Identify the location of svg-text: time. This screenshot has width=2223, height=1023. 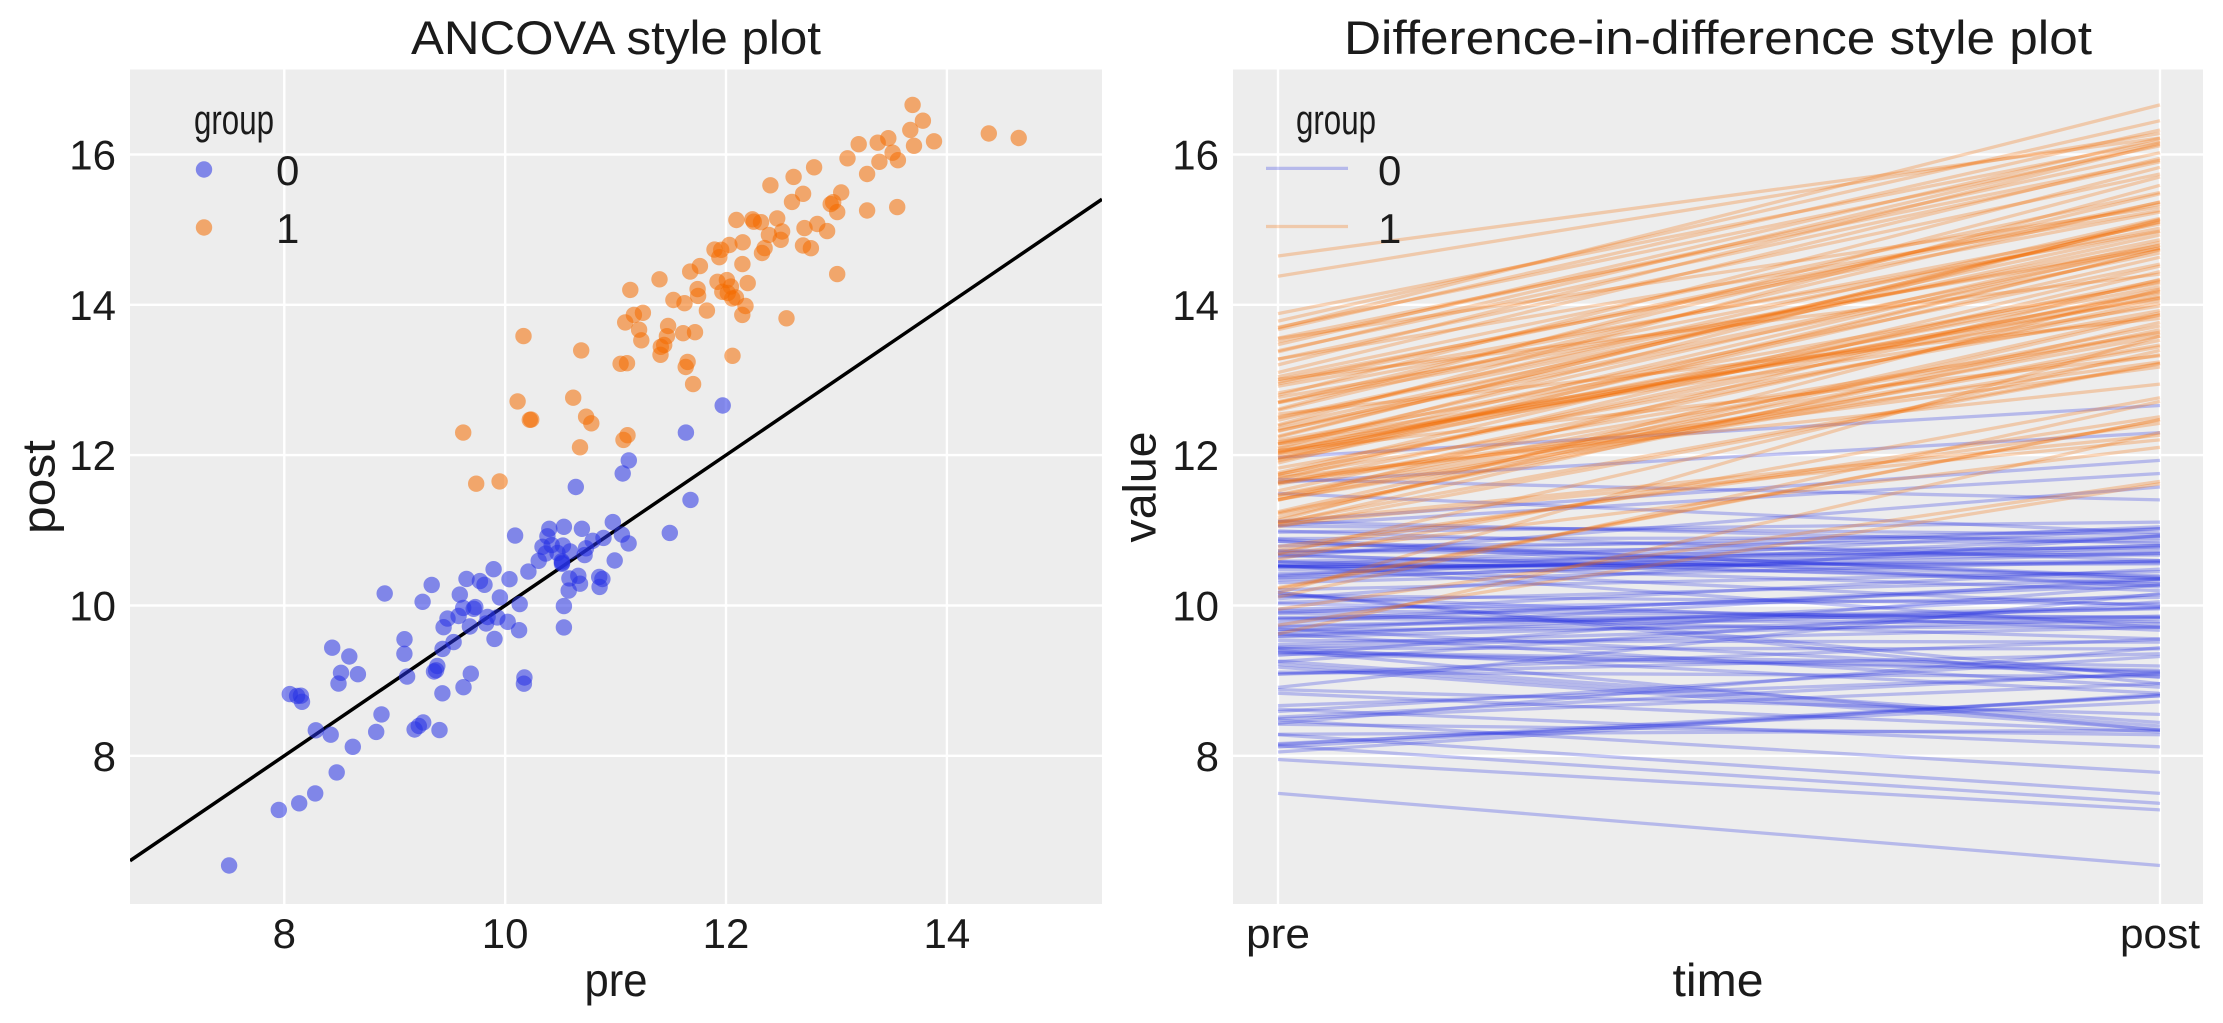
(1718, 980).